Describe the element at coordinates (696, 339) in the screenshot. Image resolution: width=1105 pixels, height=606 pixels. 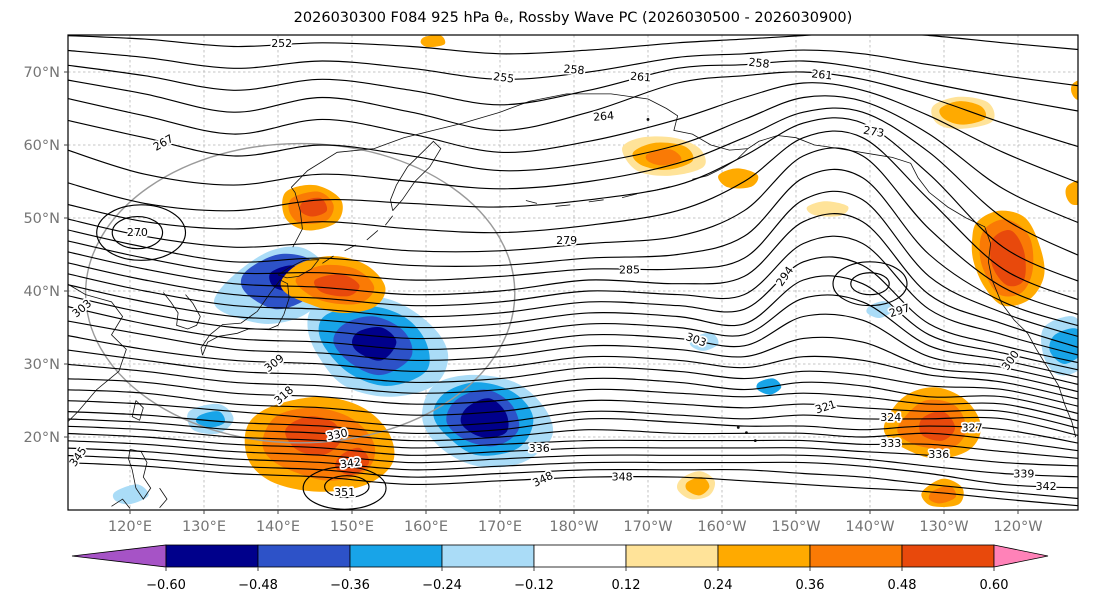
I see `contour-label: 303` at that location.